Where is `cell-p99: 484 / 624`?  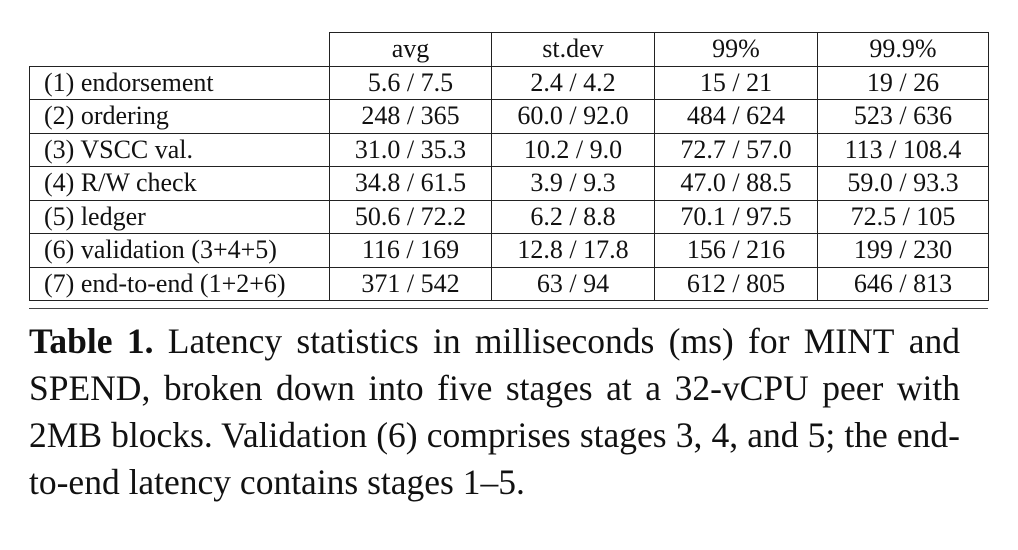 cell-p99: 484 / 624 is located at coordinates (736, 116).